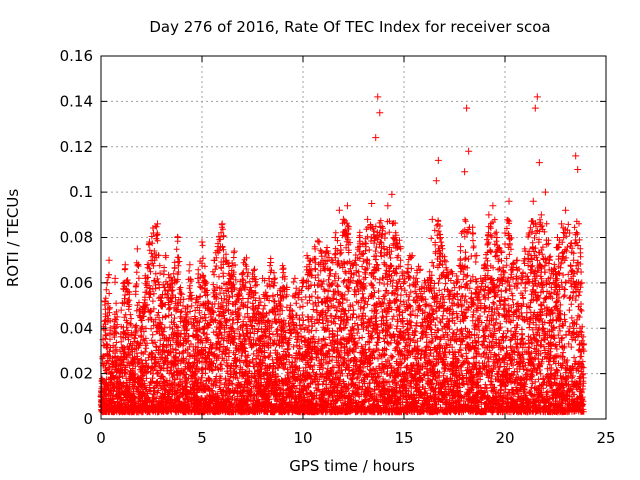  Describe the element at coordinates (352, 466) in the screenshot. I see `x-axis-label: GPS time / hours` at that location.